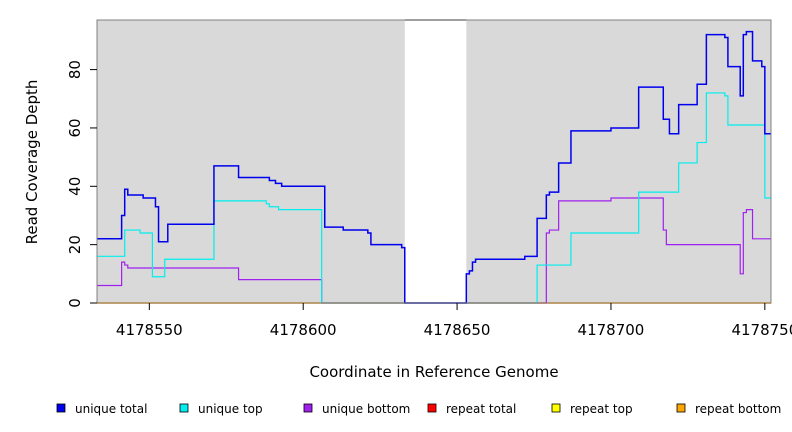 The width and height of the screenshot is (792, 432). I want to click on legend-label-repeat-total: repeat total, so click(481, 409).